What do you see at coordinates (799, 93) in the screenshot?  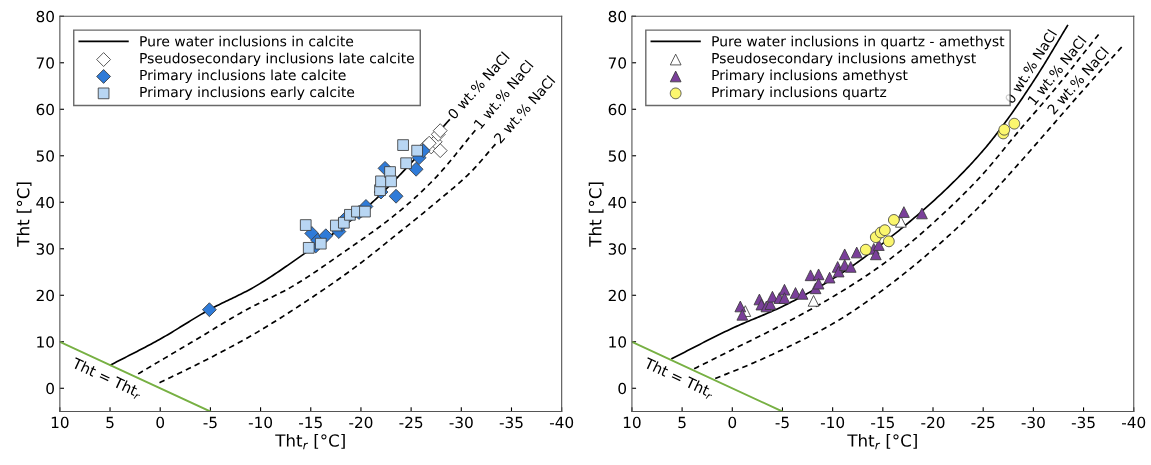 I see `legend-label: Primary inclusions quartz` at bounding box center [799, 93].